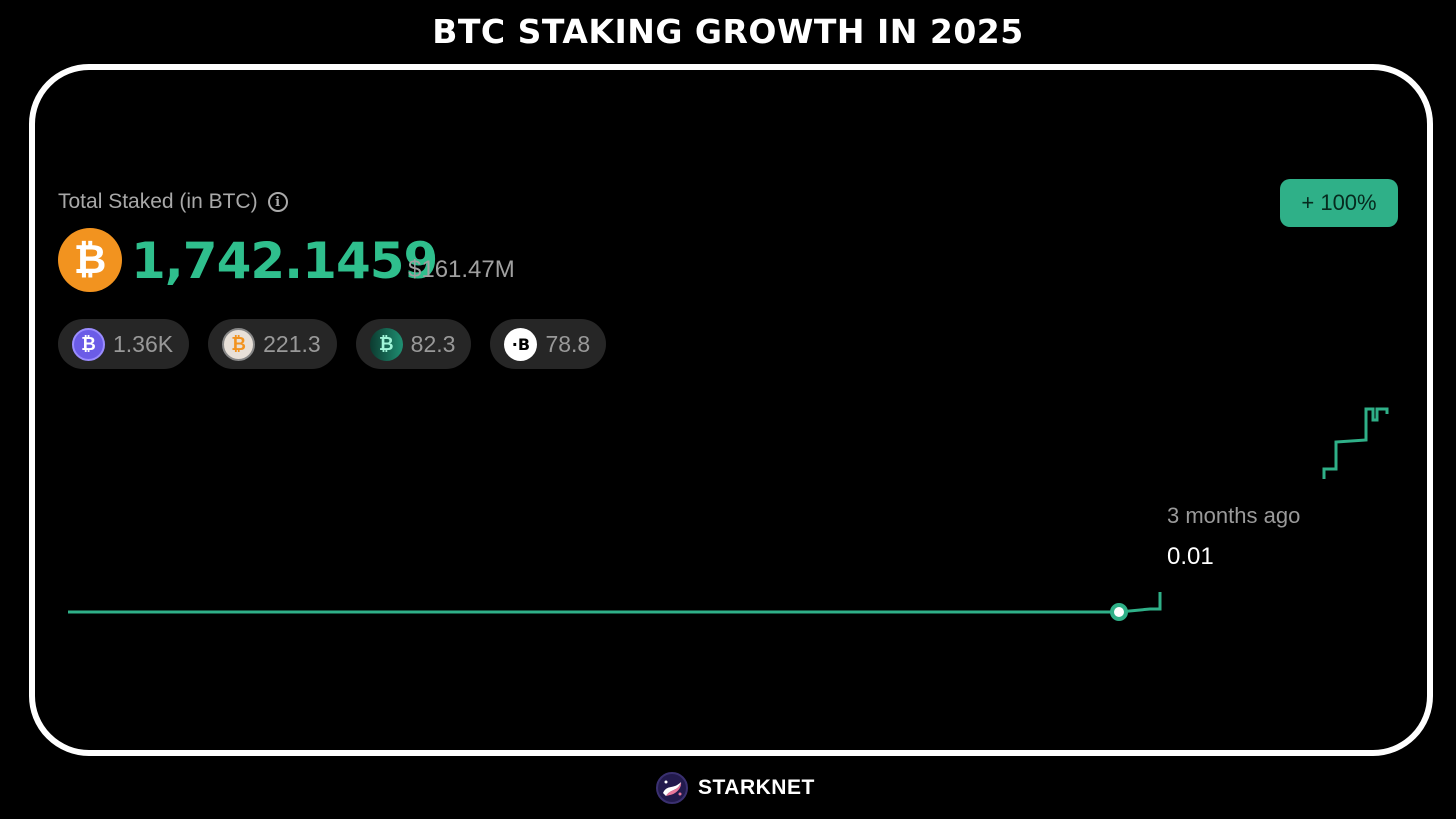 Image resolution: width=1456 pixels, height=819 pixels. Describe the element at coordinates (88, 344) in the screenshot. I see `purple-btc-icon: ₿` at that location.